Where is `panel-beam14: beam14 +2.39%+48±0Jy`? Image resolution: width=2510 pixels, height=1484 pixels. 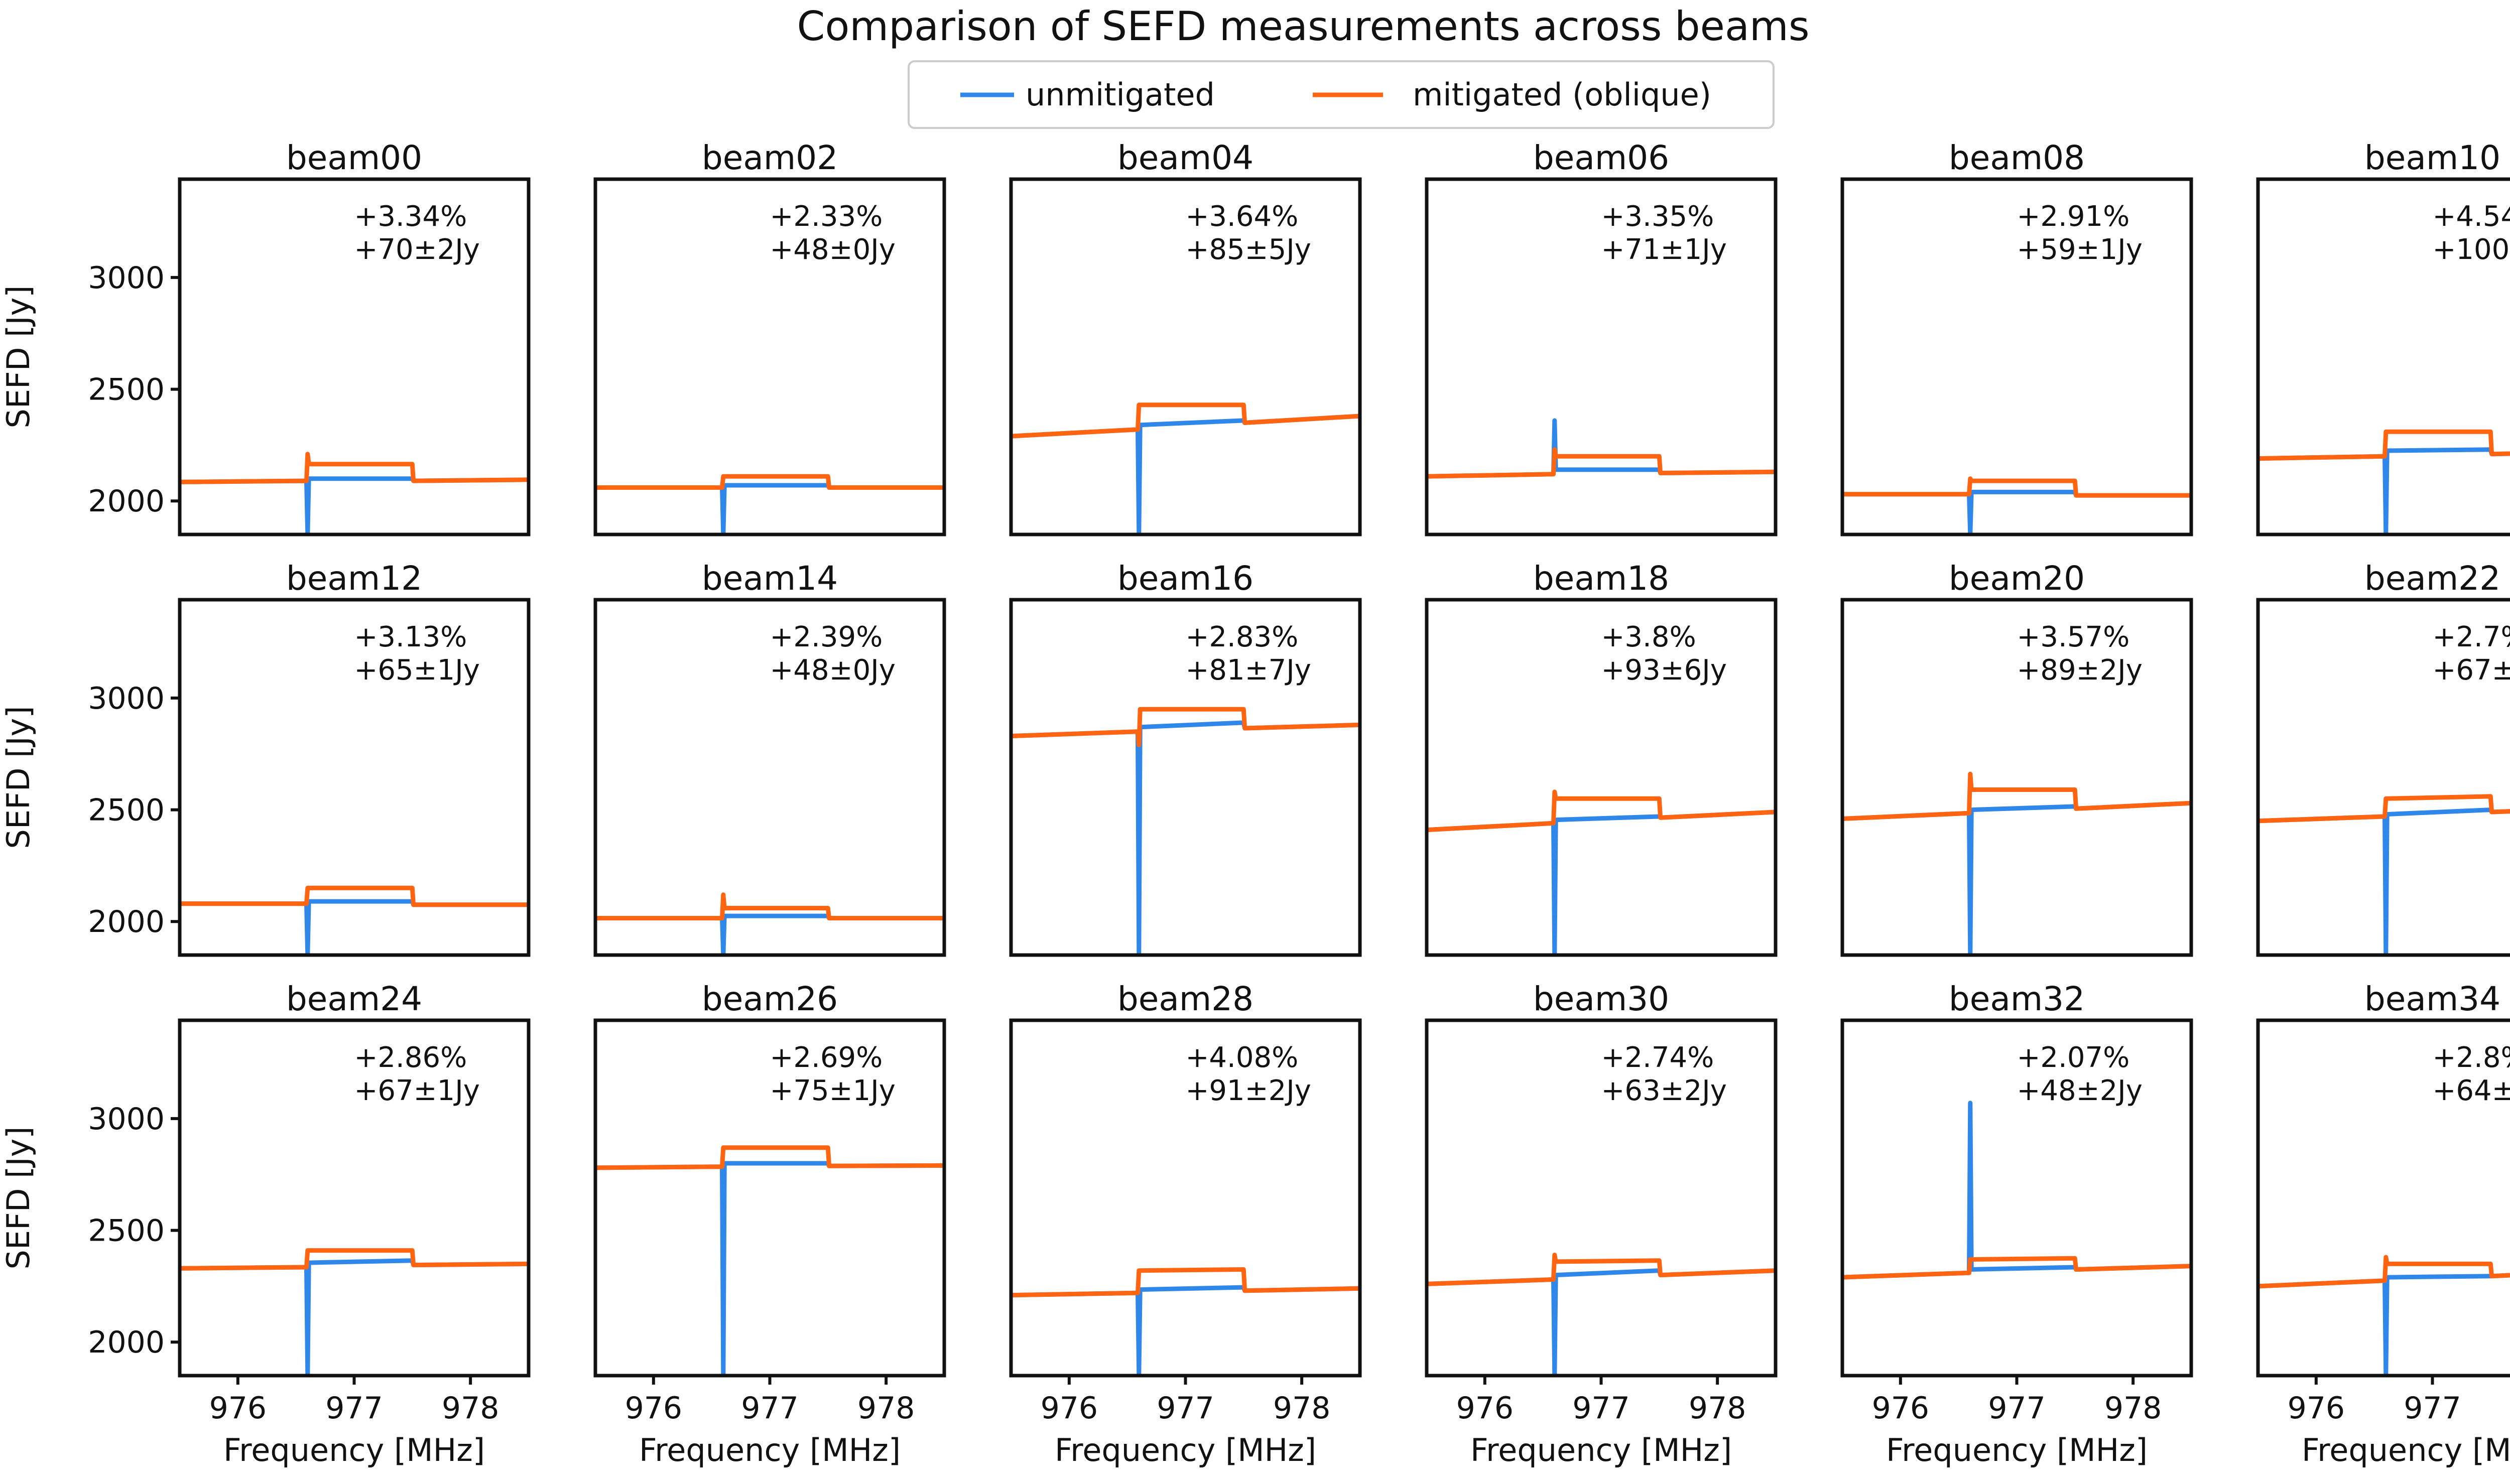 panel-beam14: beam14 +2.39%+48±0Jy is located at coordinates (769, 758).